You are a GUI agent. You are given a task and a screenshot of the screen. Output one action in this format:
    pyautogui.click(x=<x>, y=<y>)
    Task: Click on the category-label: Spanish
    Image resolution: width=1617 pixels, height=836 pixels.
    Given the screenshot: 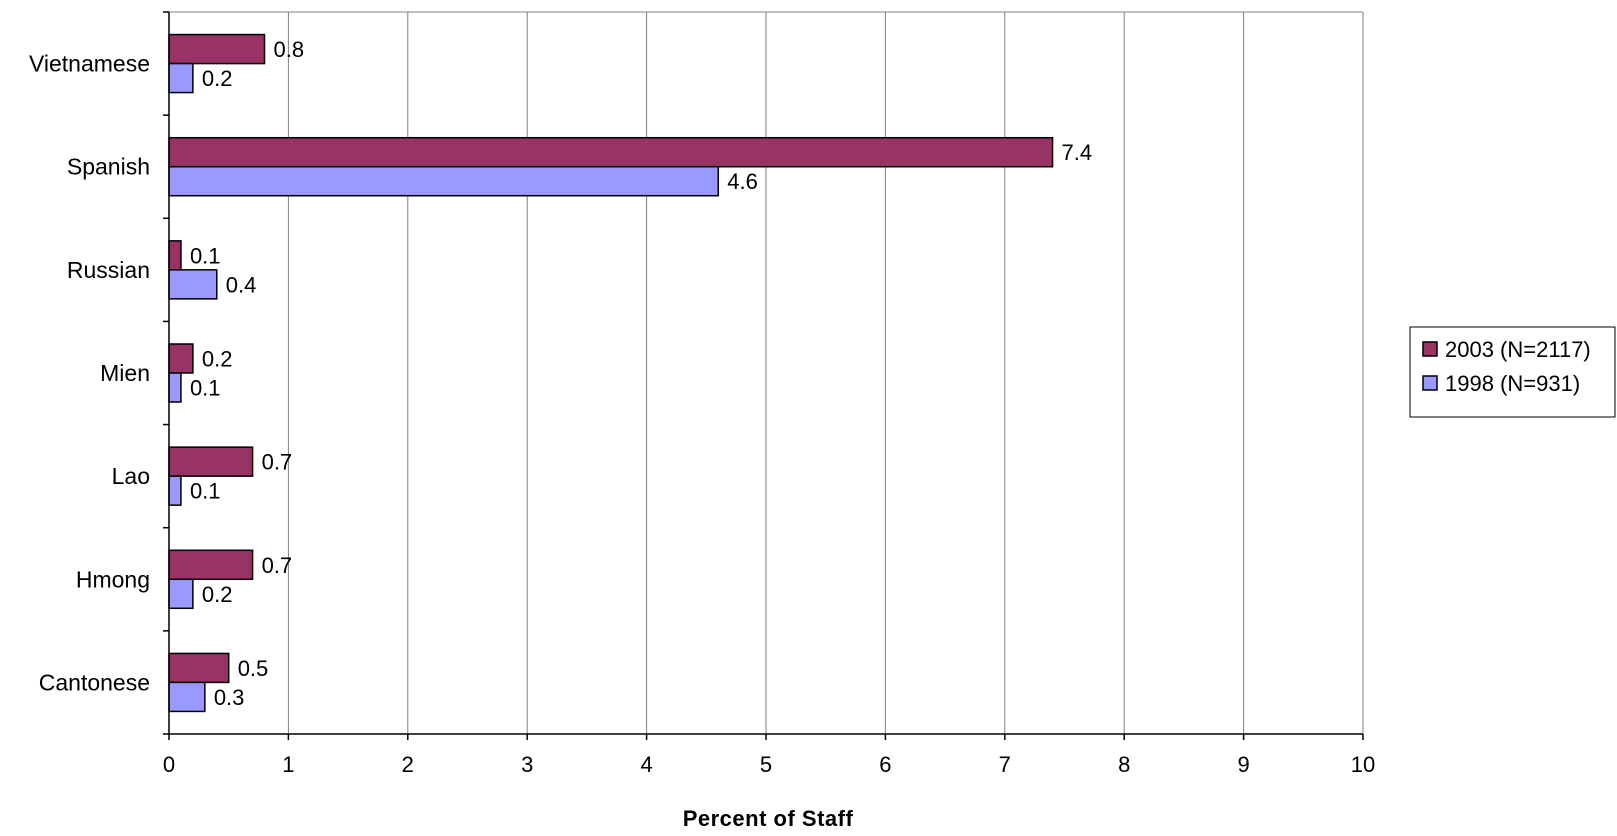 What is the action you would take?
    pyautogui.click(x=108, y=167)
    